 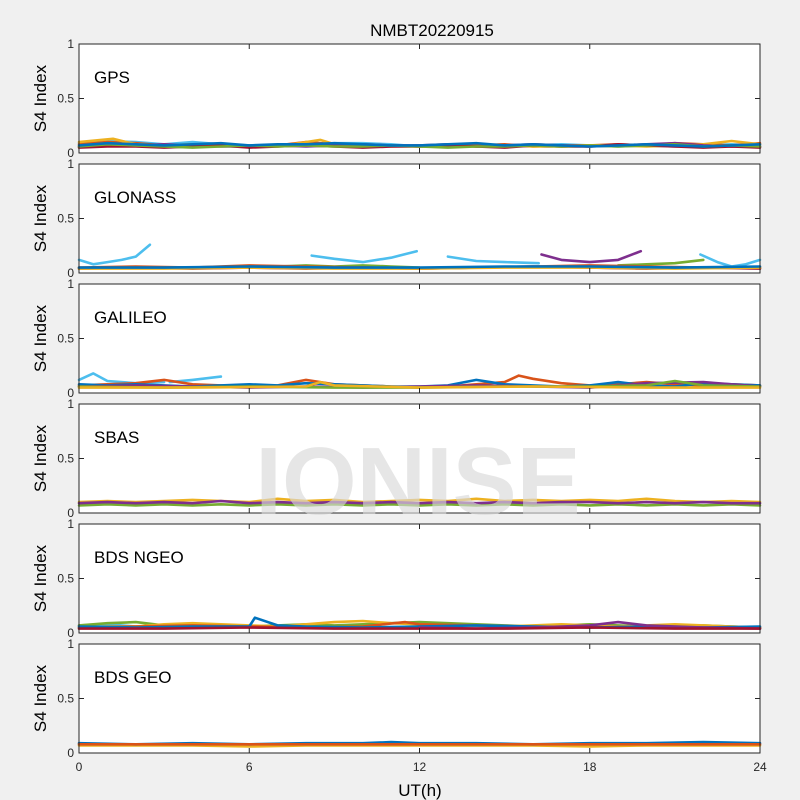 I want to click on panel-1: 0 0.5 1 S4 Index GLONASS, so click(x=396, y=218).